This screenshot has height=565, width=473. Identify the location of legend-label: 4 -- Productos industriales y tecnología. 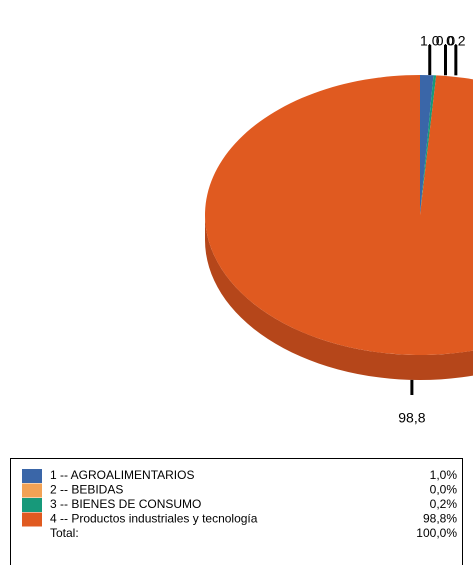
(154, 519).